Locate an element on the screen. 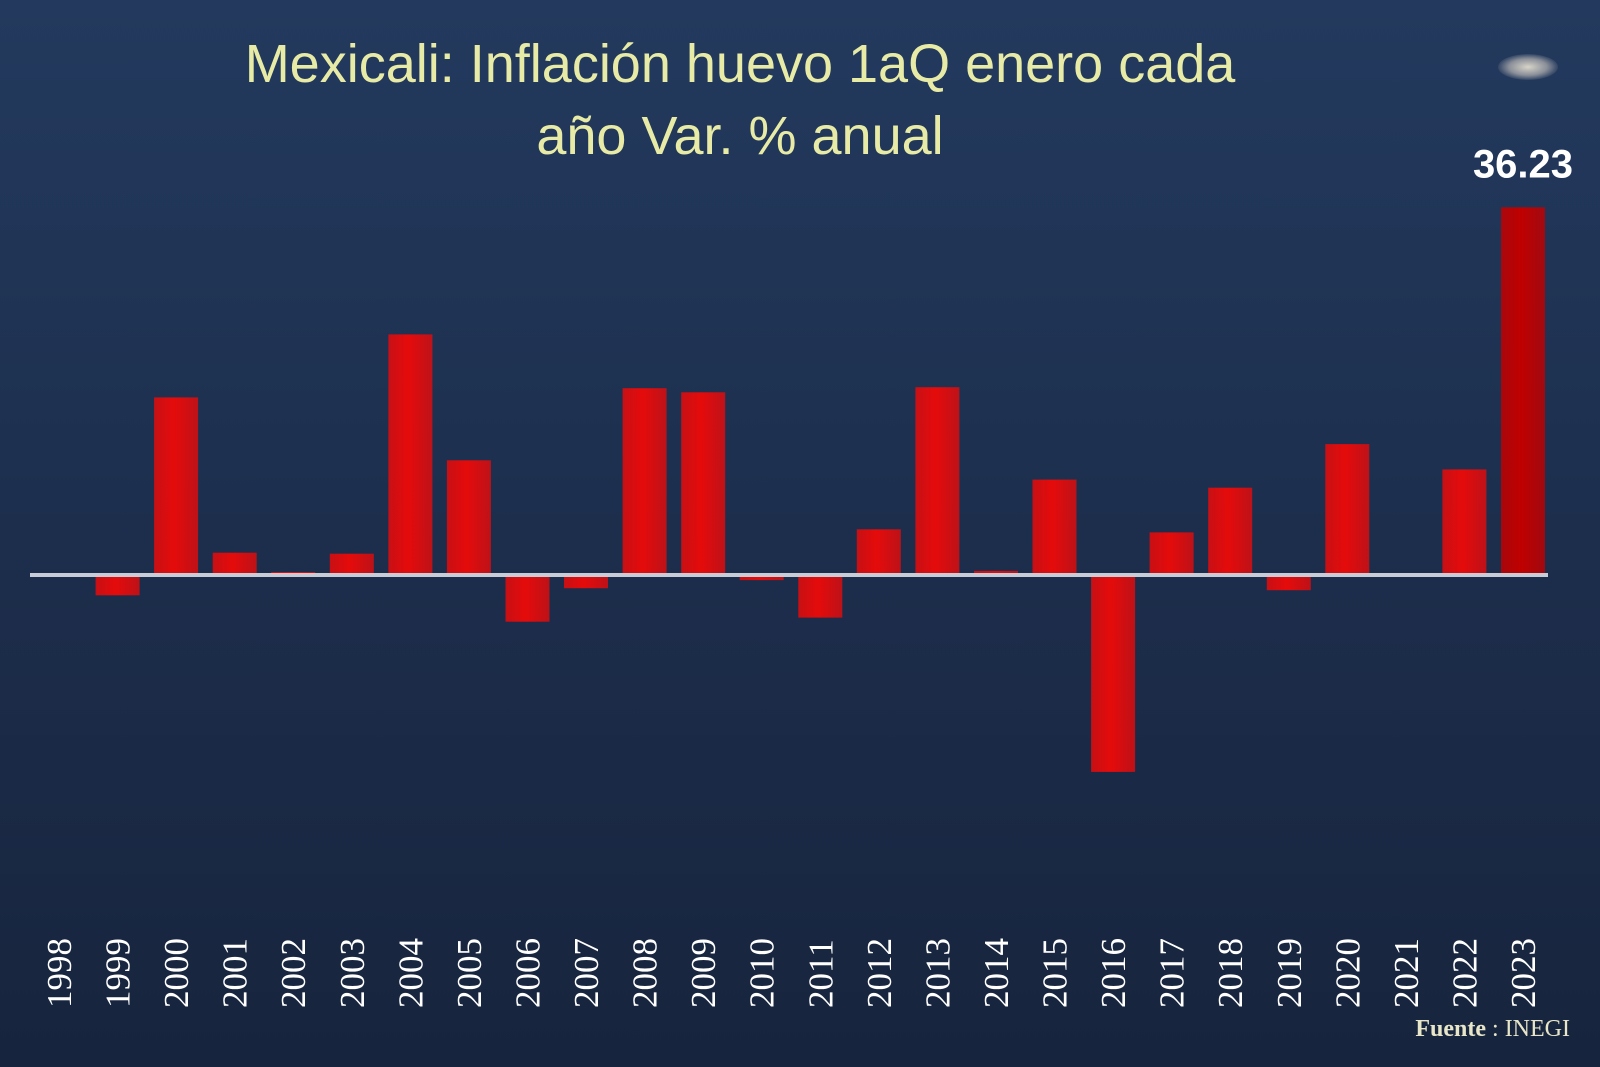  tick-label-2007: 2007 is located at coordinates (586, 973).